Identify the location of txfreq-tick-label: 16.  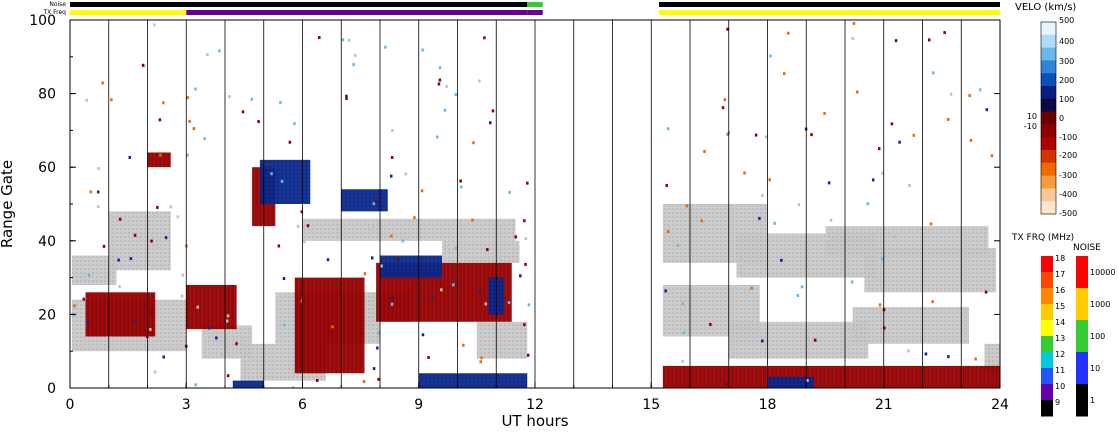
(1060, 290).